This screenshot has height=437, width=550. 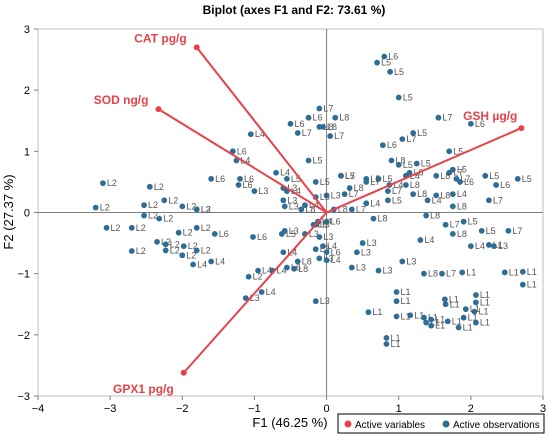 I want to click on legend-box, so click(x=441, y=423).